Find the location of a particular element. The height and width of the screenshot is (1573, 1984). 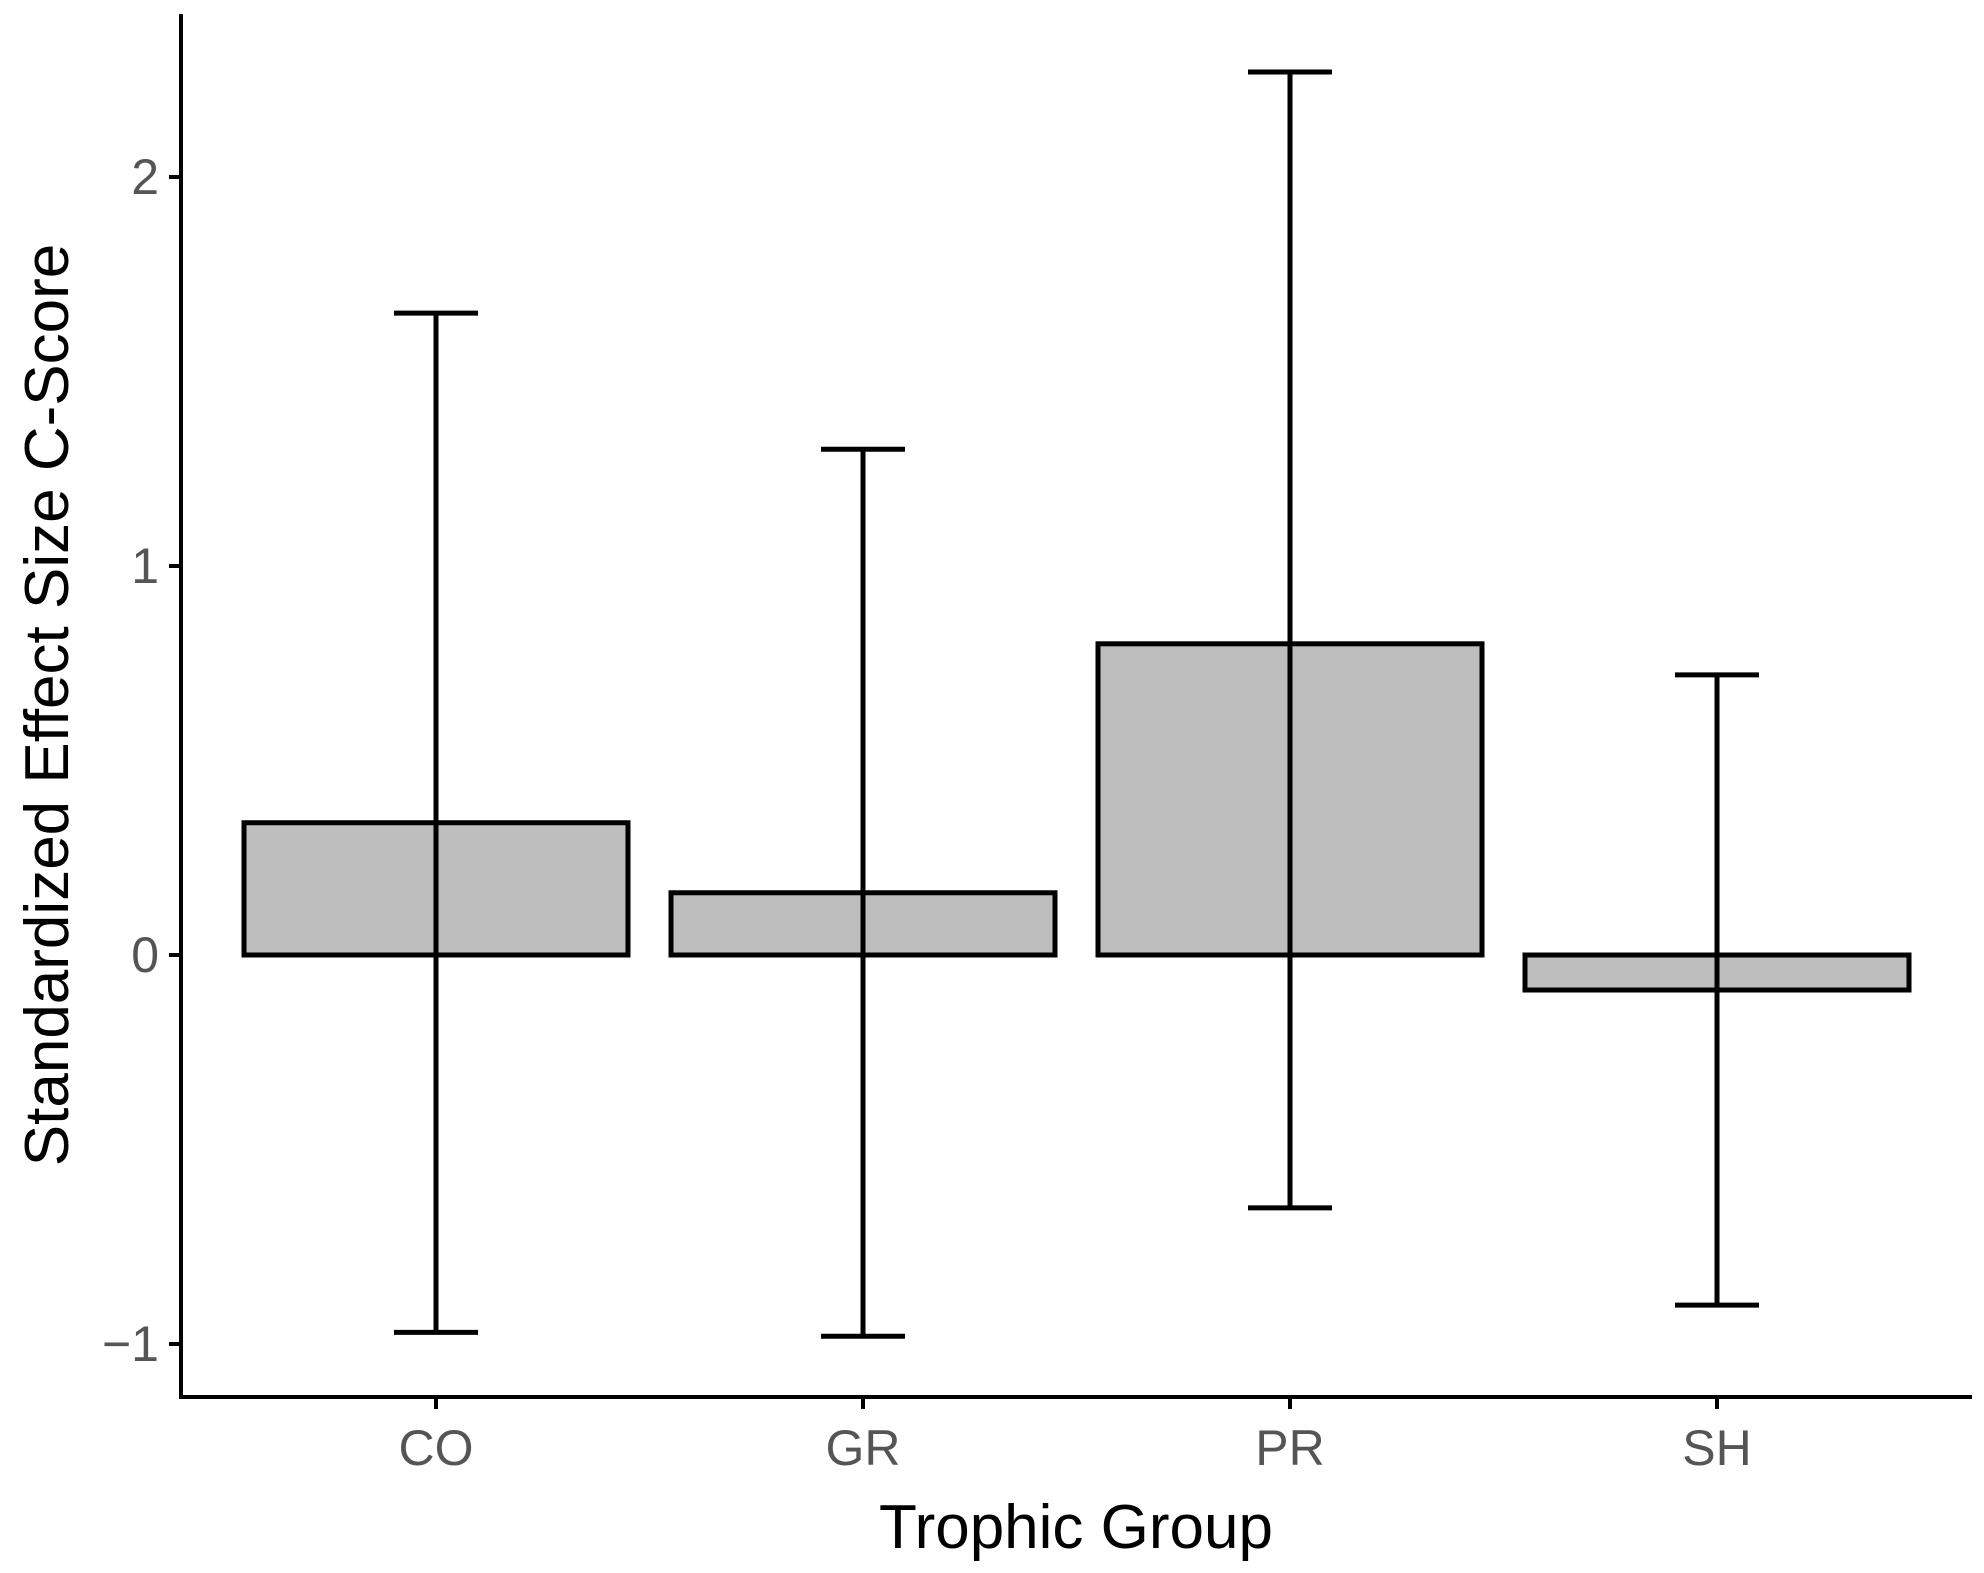

x-ticks-group: CO GR PR SH is located at coordinates (1075, 1436).